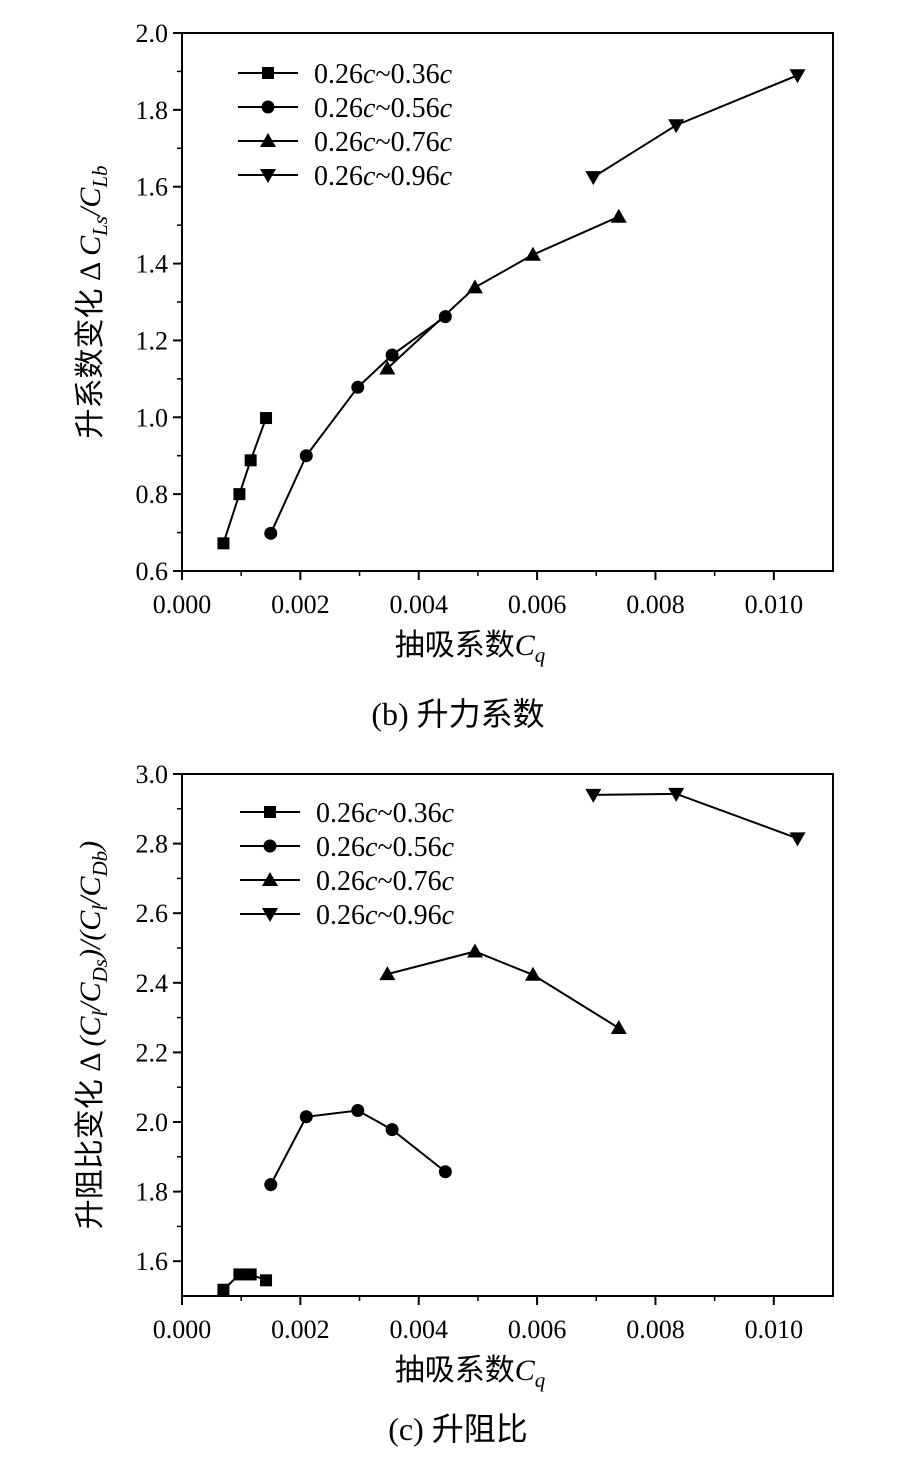 This screenshot has height=1468, width=913. What do you see at coordinates (458, 1429) in the screenshot?
I see `figure-caption: (c) 升阻比` at bounding box center [458, 1429].